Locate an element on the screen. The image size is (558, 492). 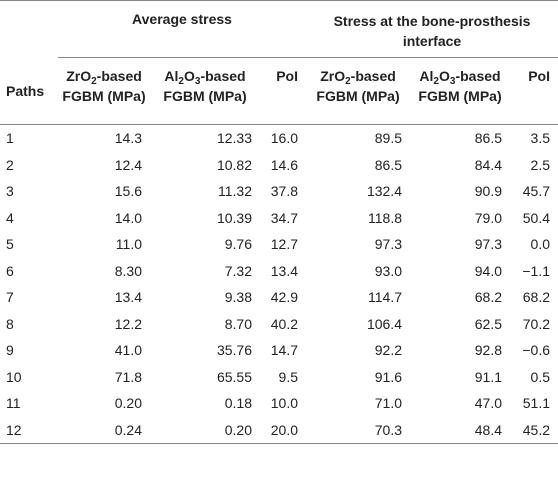
avg-al2o3-cell: 11.32 is located at coordinates (235, 191).